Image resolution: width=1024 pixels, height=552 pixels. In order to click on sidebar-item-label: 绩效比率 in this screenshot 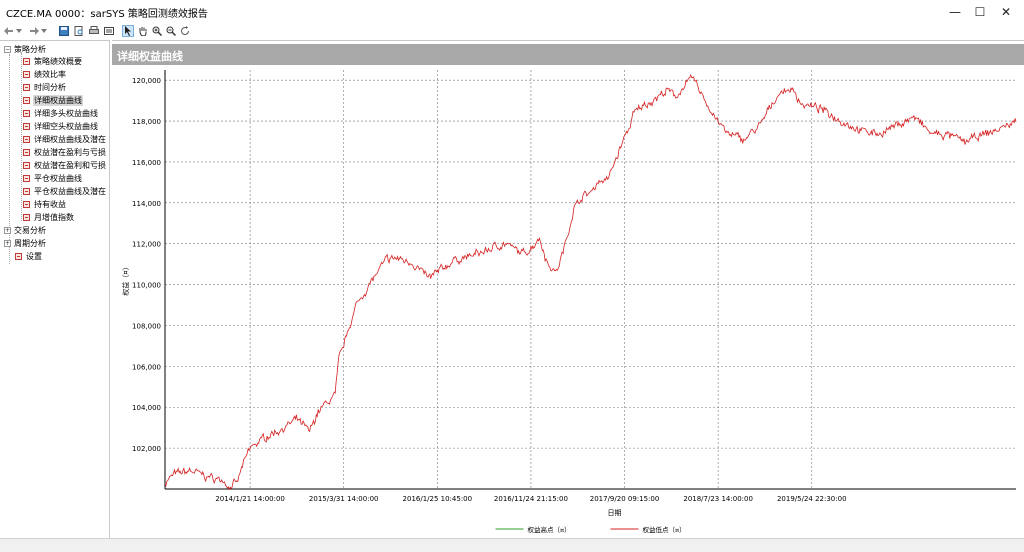, I will do `click(50, 74)`.